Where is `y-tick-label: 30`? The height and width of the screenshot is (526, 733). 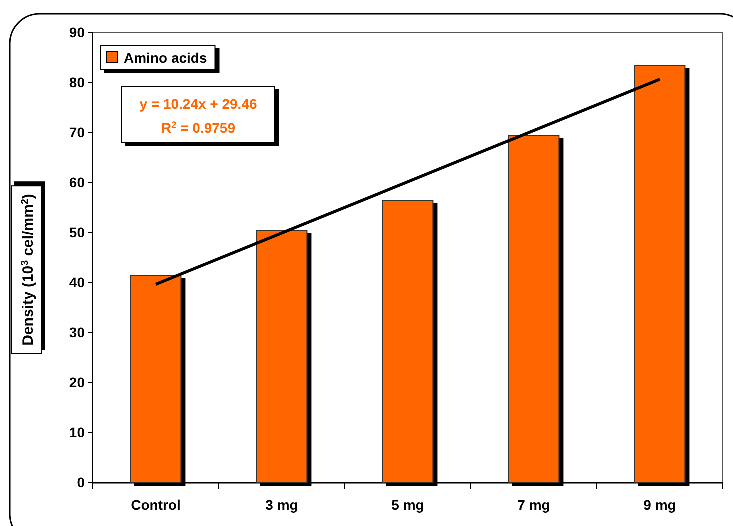
y-tick-label: 30 is located at coordinates (77, 332).